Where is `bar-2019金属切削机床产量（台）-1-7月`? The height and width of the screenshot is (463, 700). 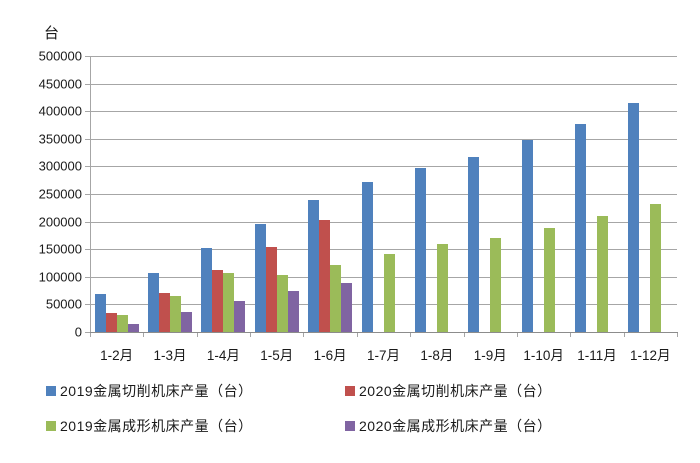
bar-2019金属切削机床产量（台）-1-7月 is located at coordinates (367, 257).